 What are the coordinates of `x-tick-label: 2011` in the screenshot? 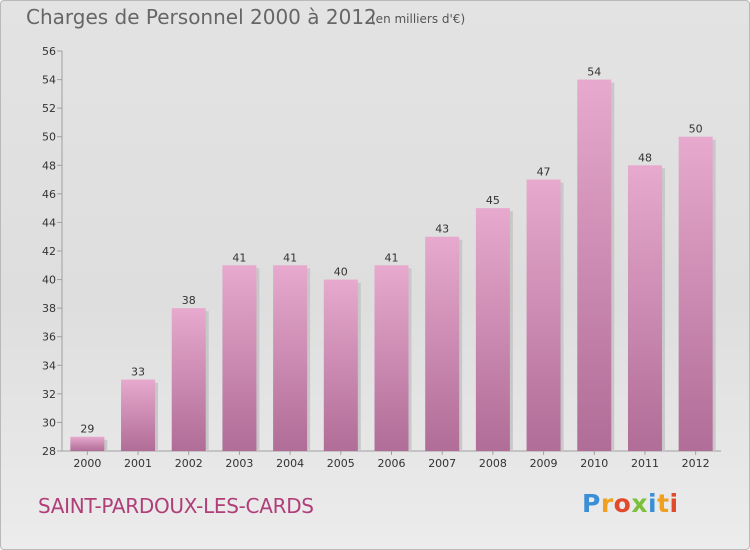 It's located at (645, 463).